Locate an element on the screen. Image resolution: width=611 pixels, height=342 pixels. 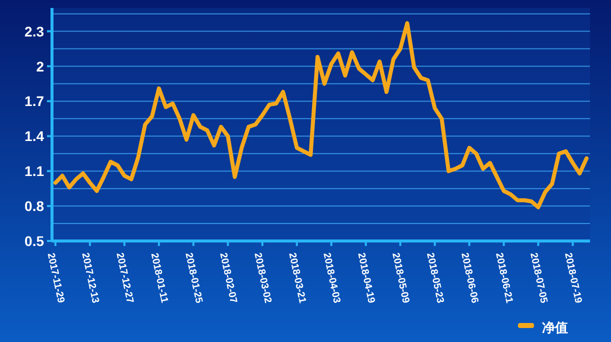
x-tick-label: 2018-01-11 is located at coordinates (159, 278).